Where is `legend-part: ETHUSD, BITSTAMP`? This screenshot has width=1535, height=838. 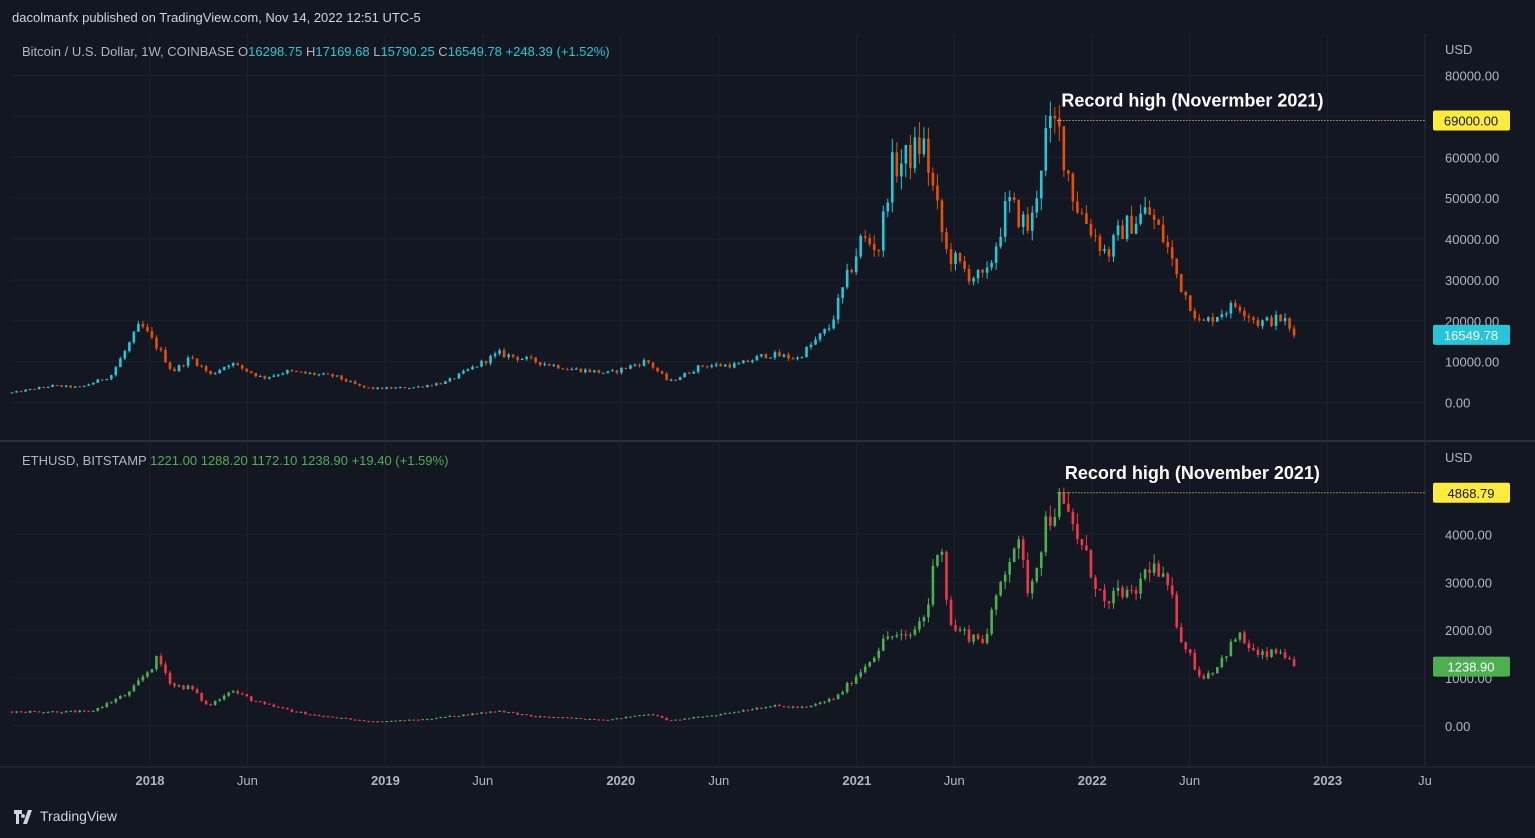
legend-part: ETHUSD, BITSTAMP is located at coordinates (86, 460).